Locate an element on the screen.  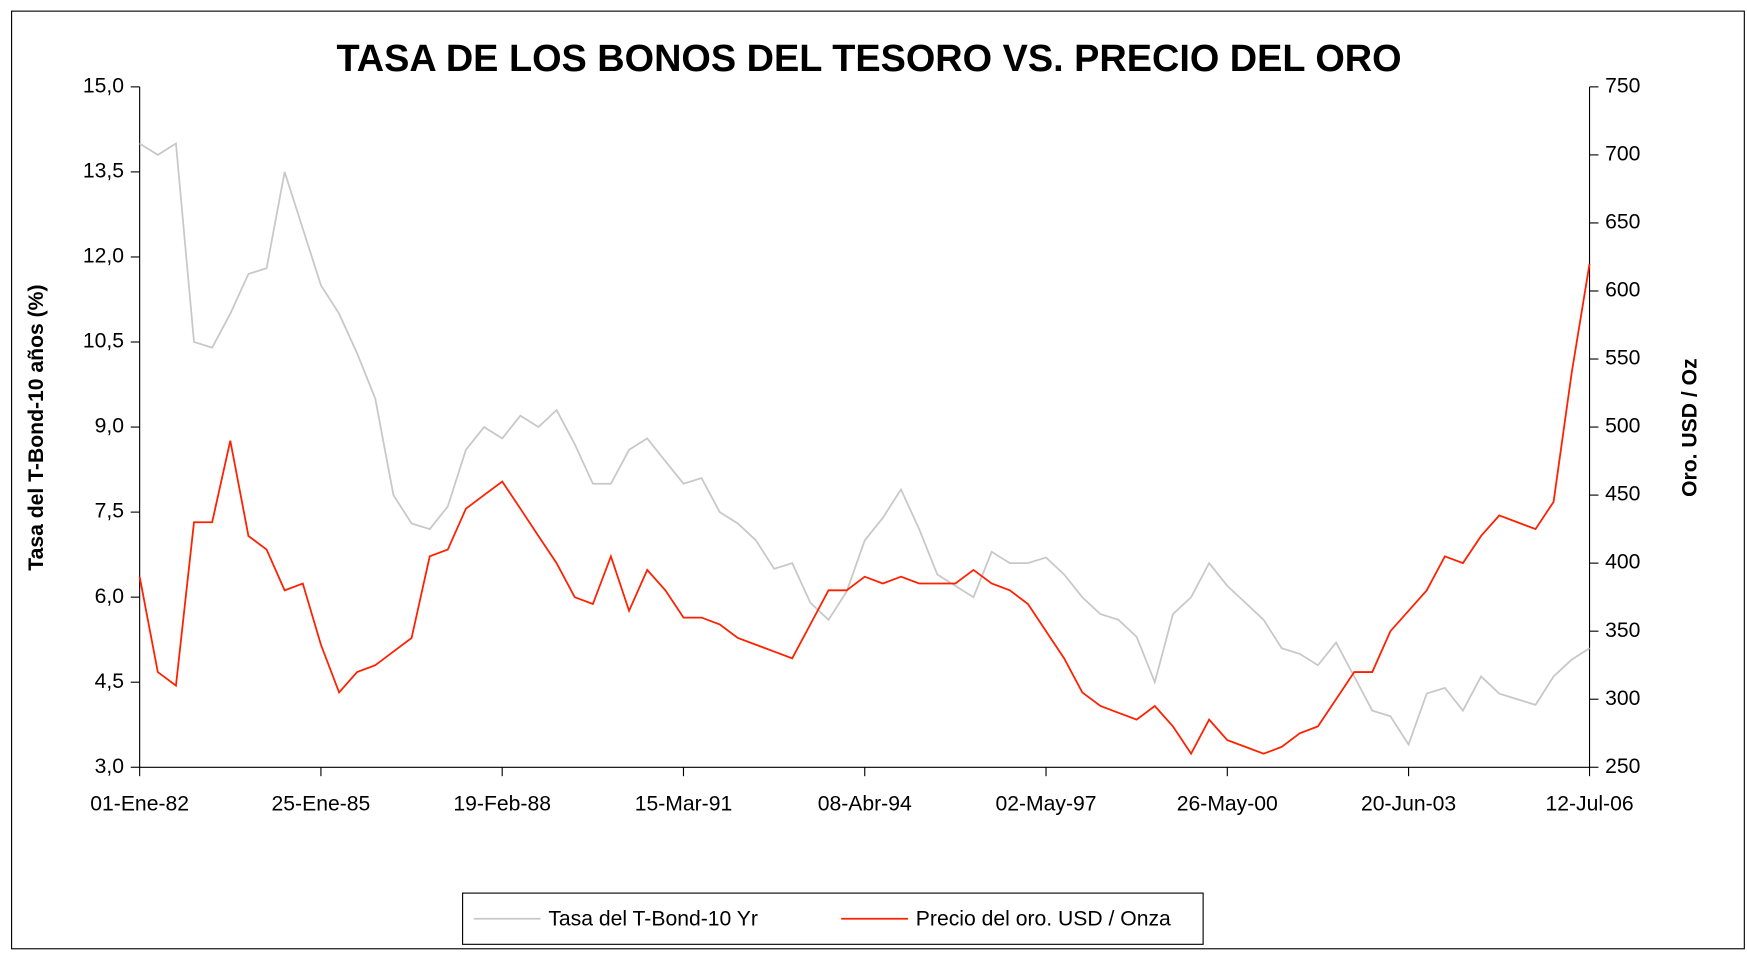
y-tick-label: 15,0 is located at coordinates (103, 85).